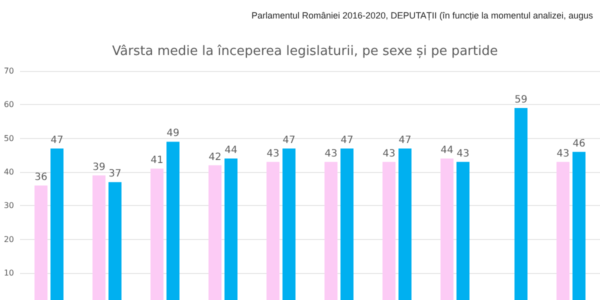 Image resolution: width=600 pixels, height=300 pixels. What do you see at coordinates (9, 71) in the screenshot?
I see `y-tick-label: 70` at bounding box center [9, 71].